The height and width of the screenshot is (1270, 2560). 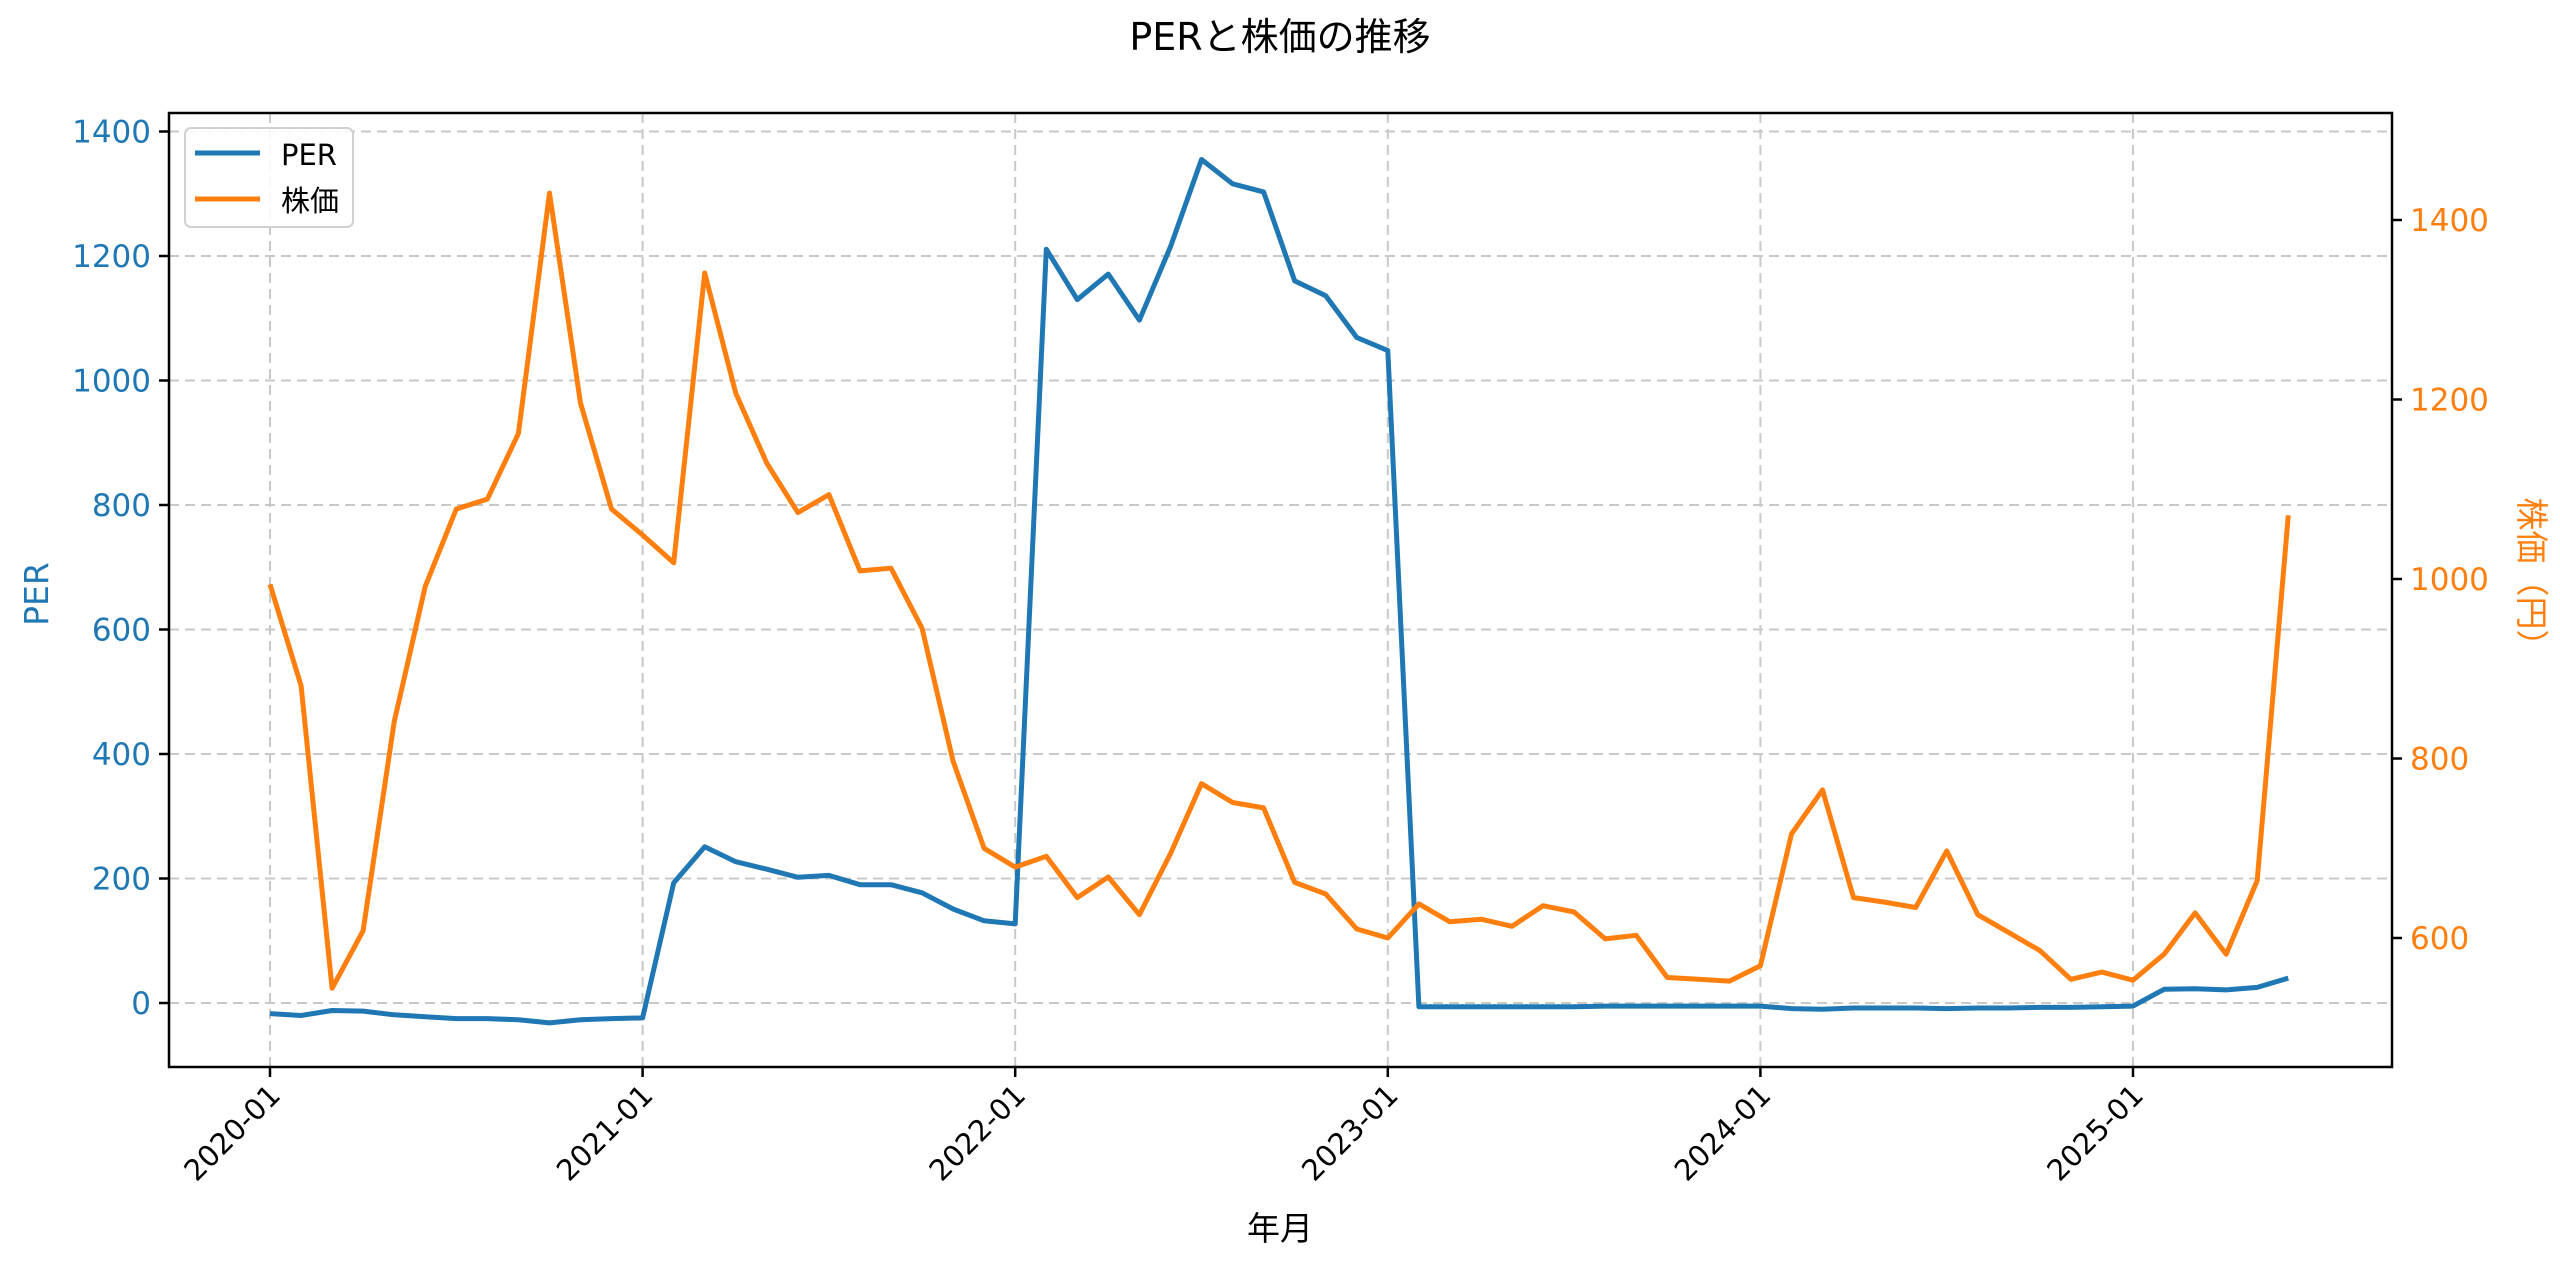 What do you see at coordinates (1350, 1133) in the screenshot?
I see `x-tick-label: 2023-01` at bounding box center [1350, 1133].